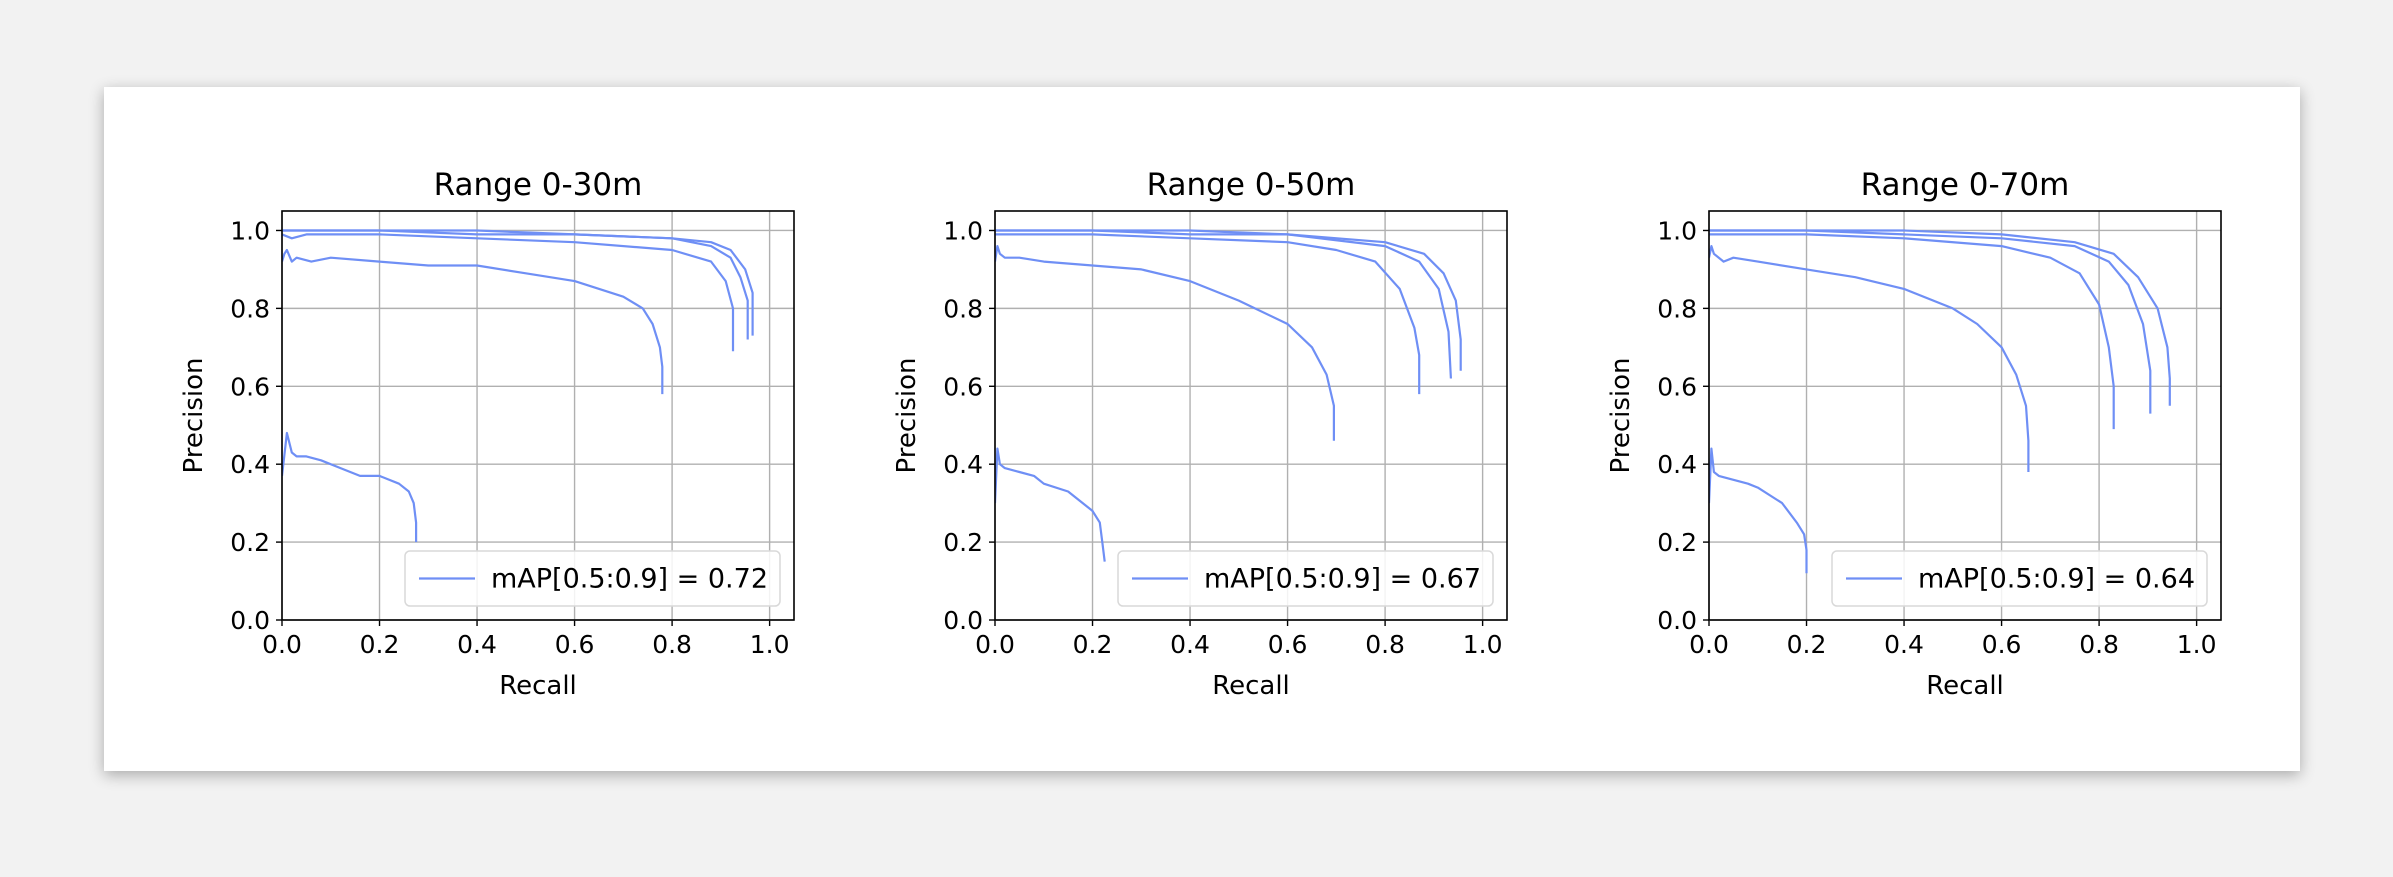  Describe the element at coordinates (2056, 579) in the screenshot. I see `legend-label: mAP[0.5:0.9] = 0.64` at that location.